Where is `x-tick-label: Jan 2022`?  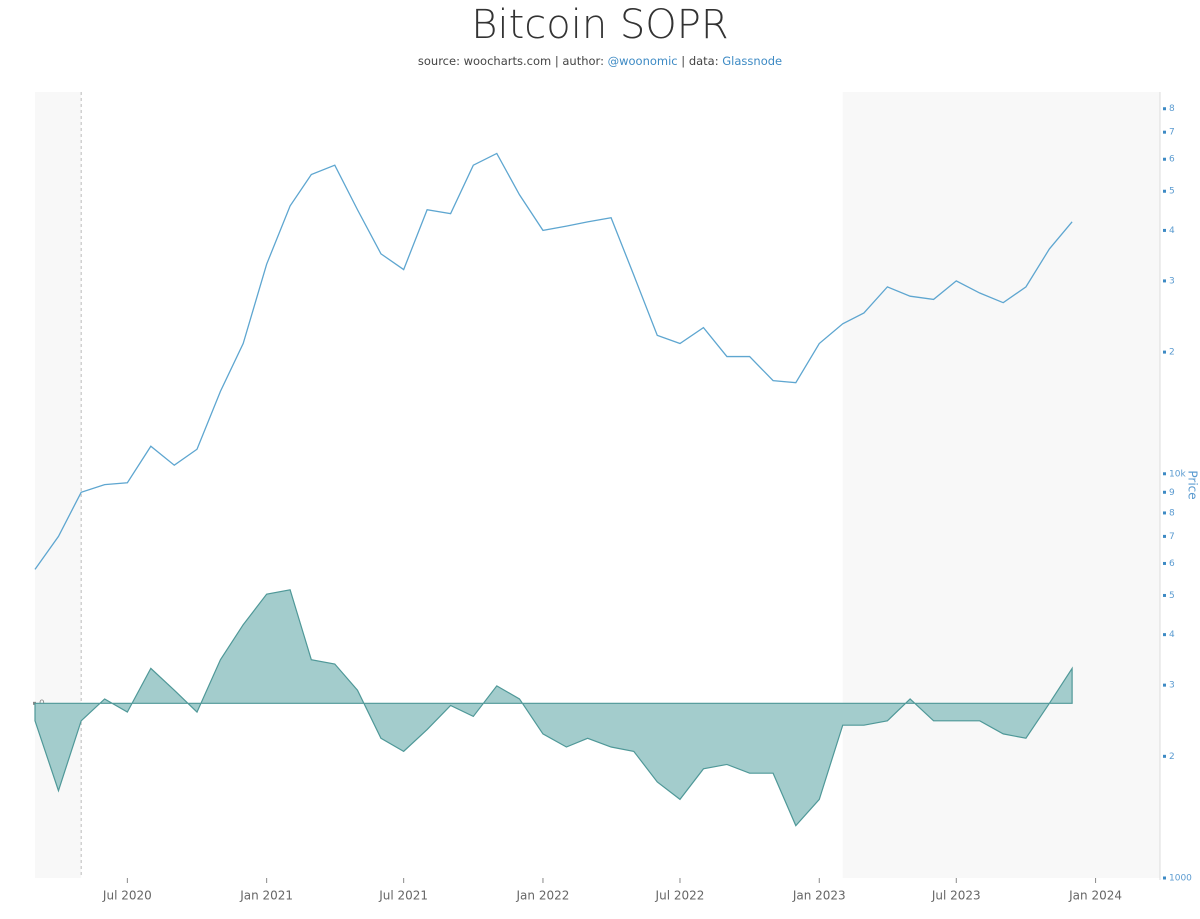 x-tick-label: Jan 2022 is located at coordinates (543, 896).